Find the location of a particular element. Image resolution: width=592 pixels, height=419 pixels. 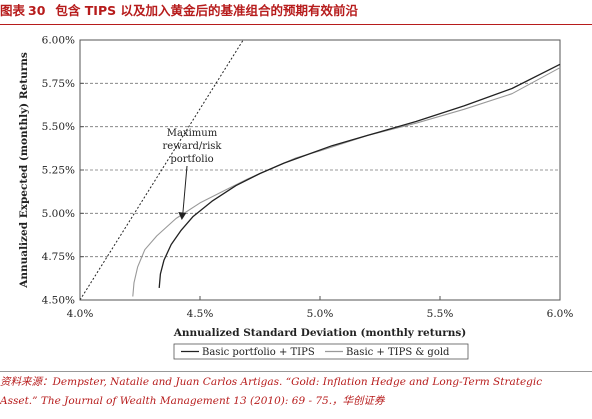

annotation-line-1: Maximum is located at coordinates (192, 133).